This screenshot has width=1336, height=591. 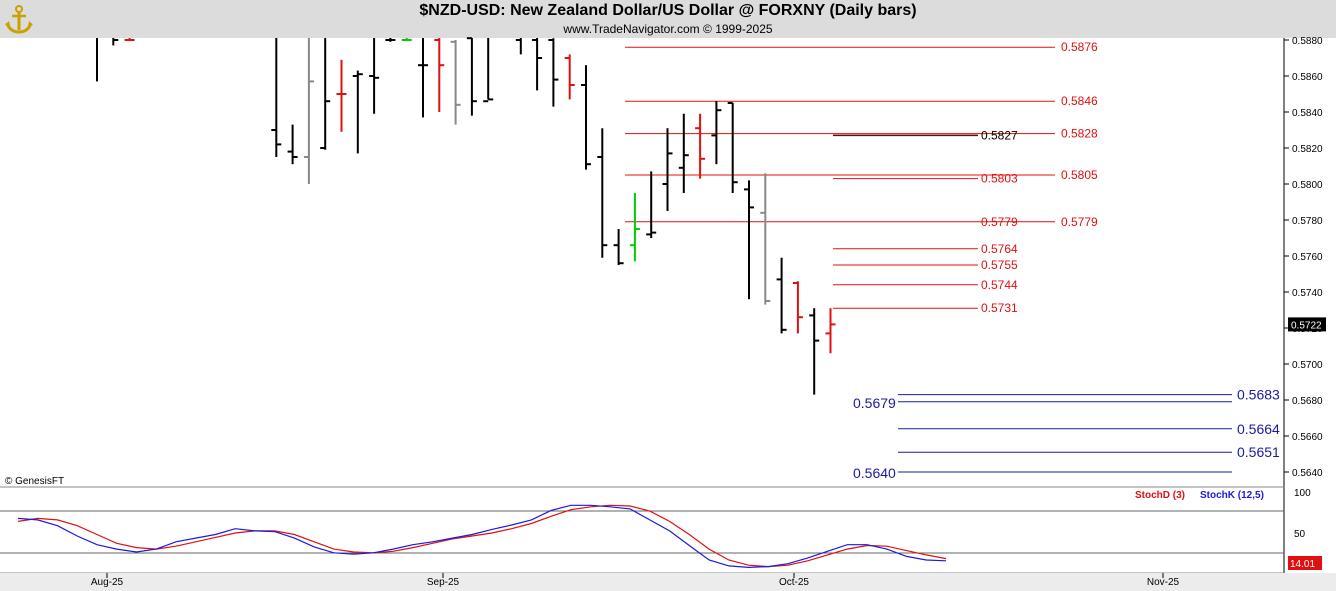 I want to click on level-label: 0.5803, so click(x=999, y=179).